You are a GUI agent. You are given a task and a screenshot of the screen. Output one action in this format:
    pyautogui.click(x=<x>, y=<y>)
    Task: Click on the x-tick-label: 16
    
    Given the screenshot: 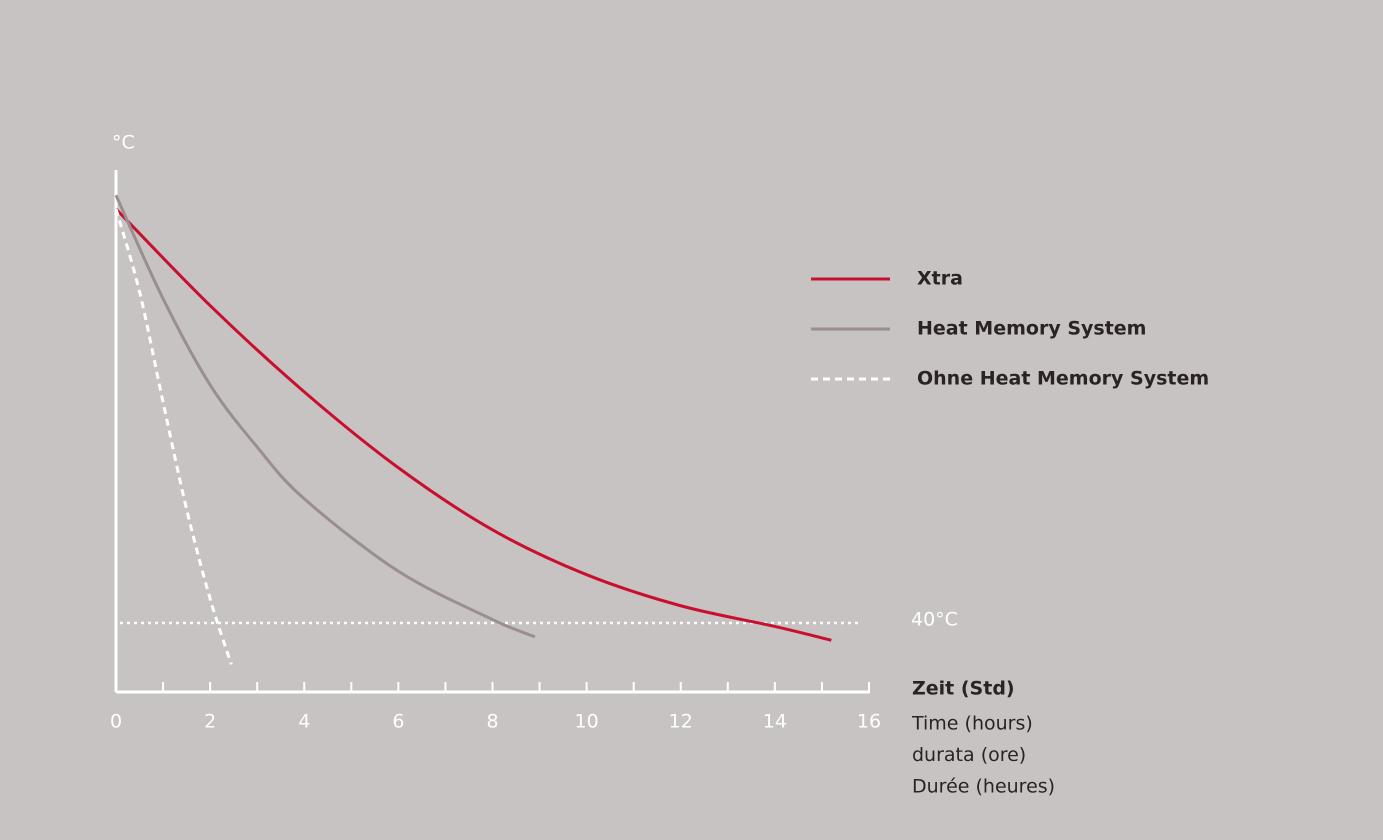 What is the action you would take?
    pyautogui.click(x=869, y=722)
    